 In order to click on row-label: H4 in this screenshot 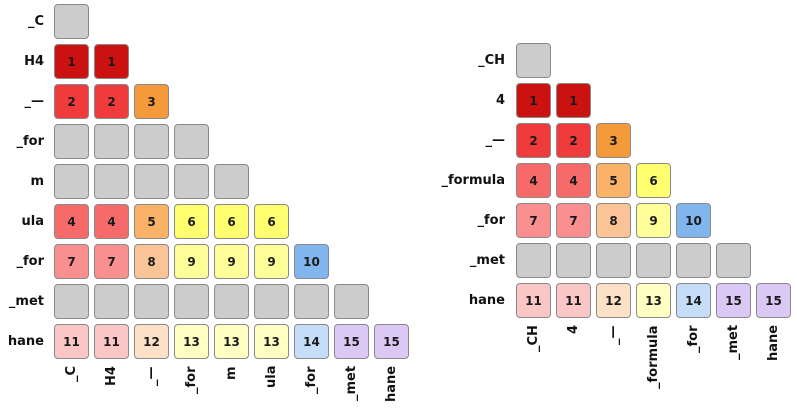, I will do `click(34, 61)`.